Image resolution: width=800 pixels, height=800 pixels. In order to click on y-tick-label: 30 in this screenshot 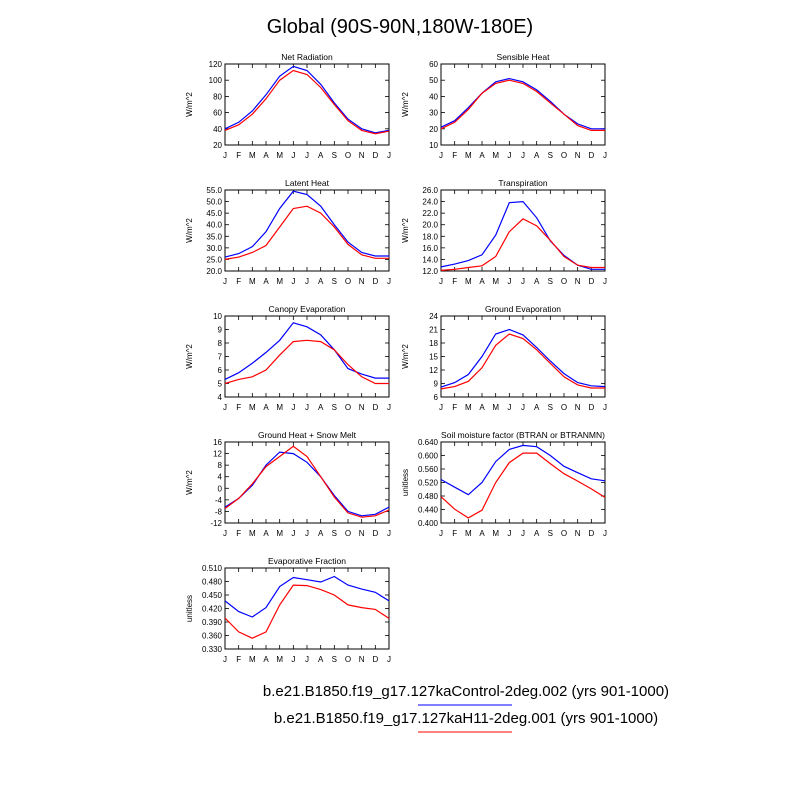, I will do `click(433, 113)`.